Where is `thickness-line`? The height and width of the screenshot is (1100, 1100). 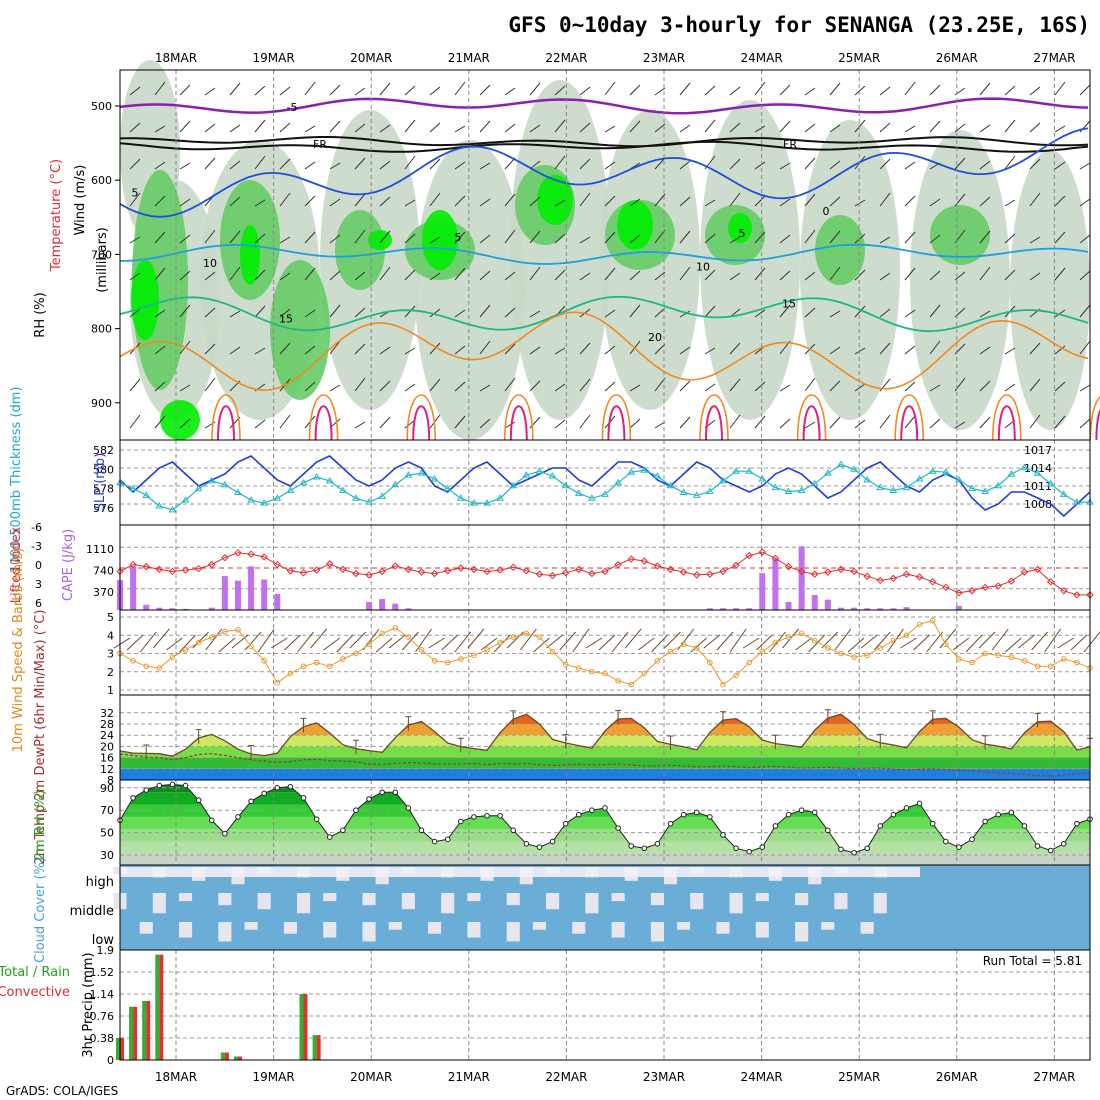 thickness-line is located at coordinates (604, 487).